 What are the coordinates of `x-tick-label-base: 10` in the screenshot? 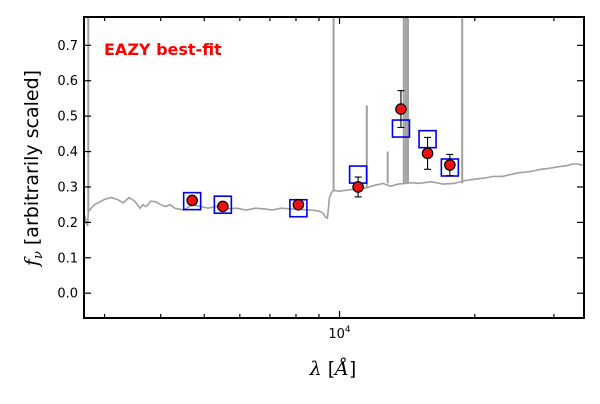 It's located at (336, 334).